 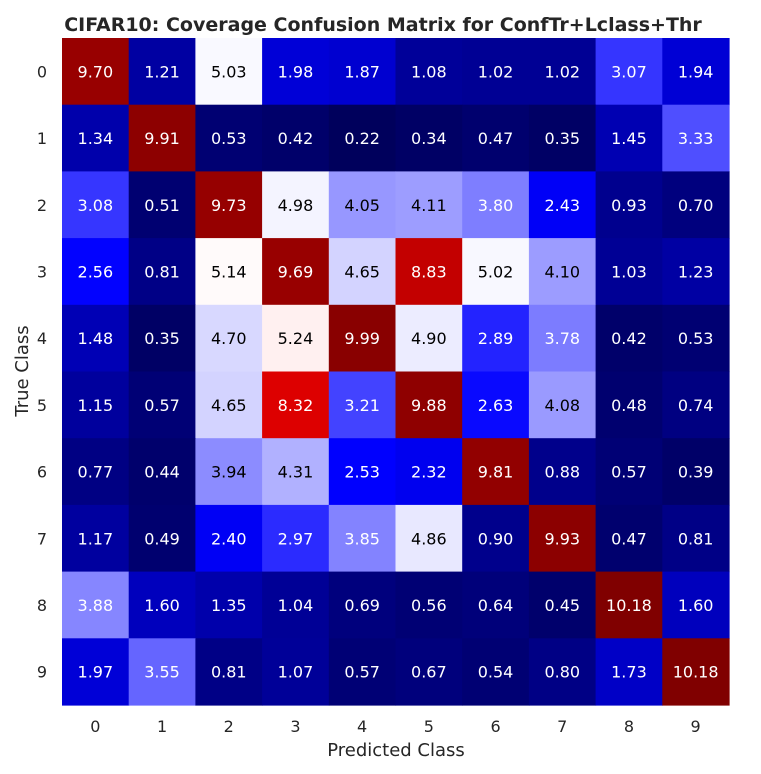 What do you see at coordinates (95, 726) in the screenshot?
I see `x-tick-label-0: 0` at bounding box center [95, 726].